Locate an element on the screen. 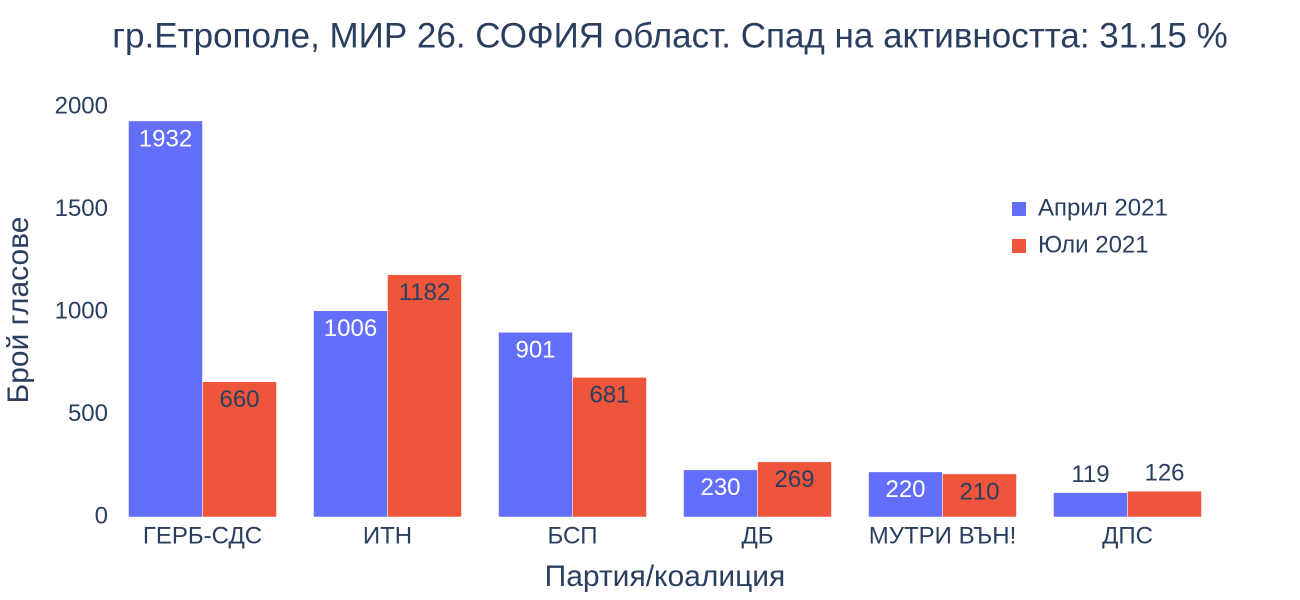  x-axis-title: Партия/коалиция is located at coordinates (665, 576).